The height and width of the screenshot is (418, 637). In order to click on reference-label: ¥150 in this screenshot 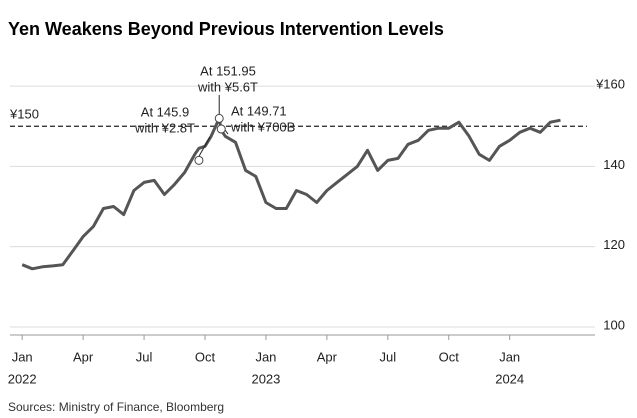, I will do `click(24, 114)`.